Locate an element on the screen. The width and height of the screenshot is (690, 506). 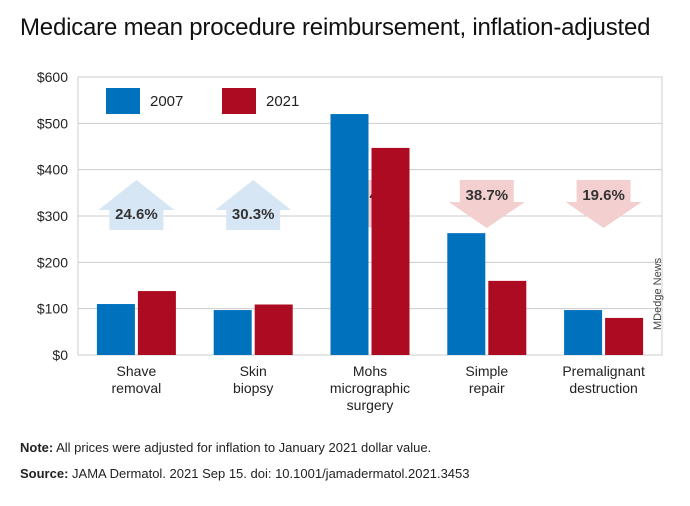
legend-label-2007: 2007 is located at coordinates (167, 101).